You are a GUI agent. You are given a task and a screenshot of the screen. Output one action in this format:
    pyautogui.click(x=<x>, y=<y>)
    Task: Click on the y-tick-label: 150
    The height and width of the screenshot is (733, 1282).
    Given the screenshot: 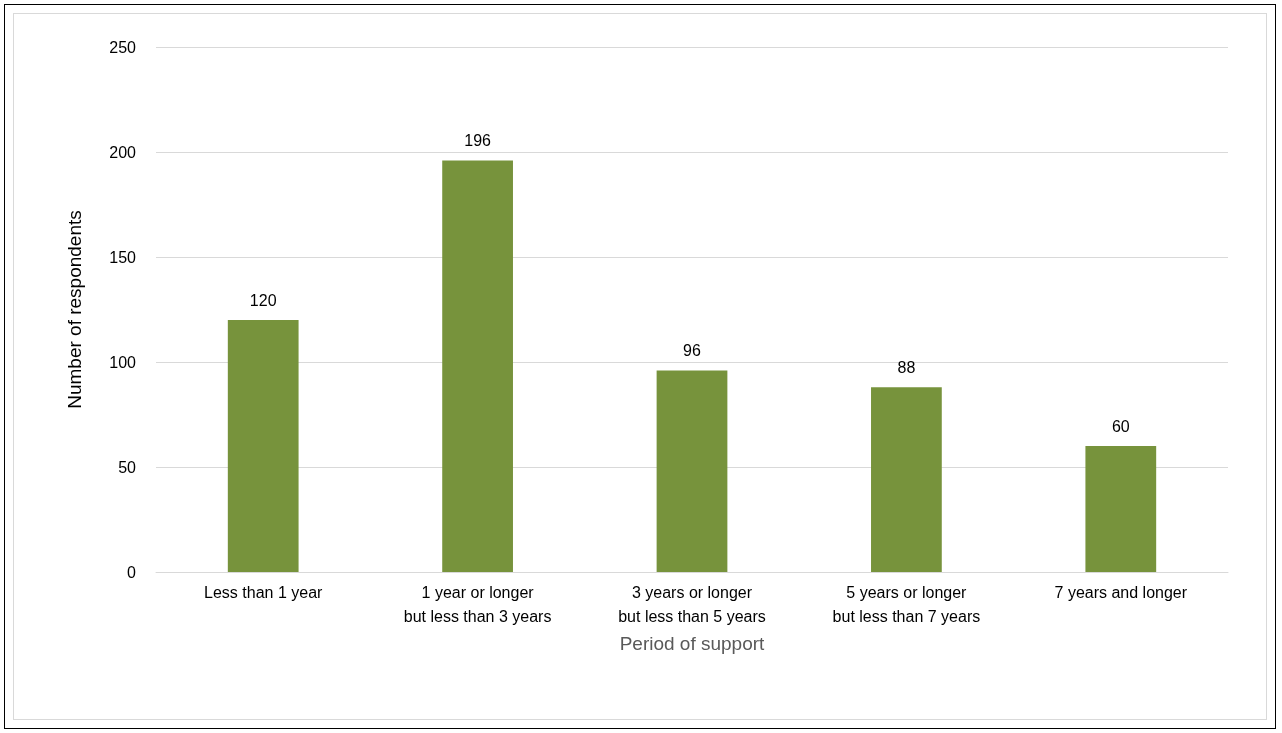 What is the action you would take?
    pyautogui.click(x=123, y=257)
    